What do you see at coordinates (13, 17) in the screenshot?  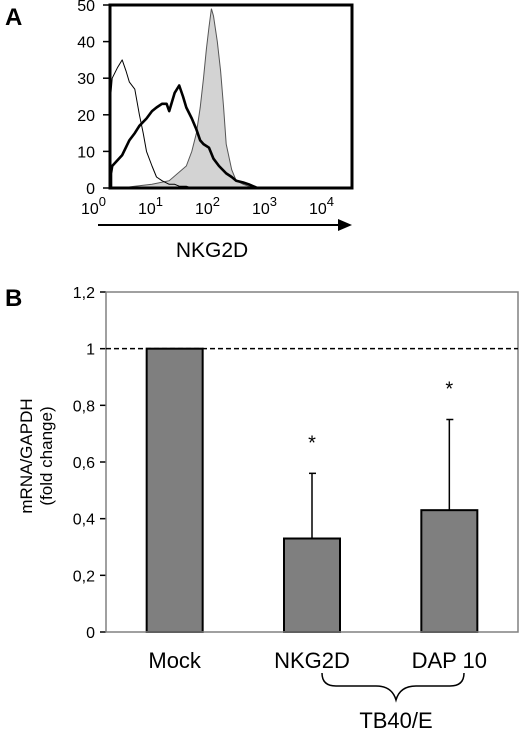 I see `panel-a-label: A` at bounding box center [13, 17].